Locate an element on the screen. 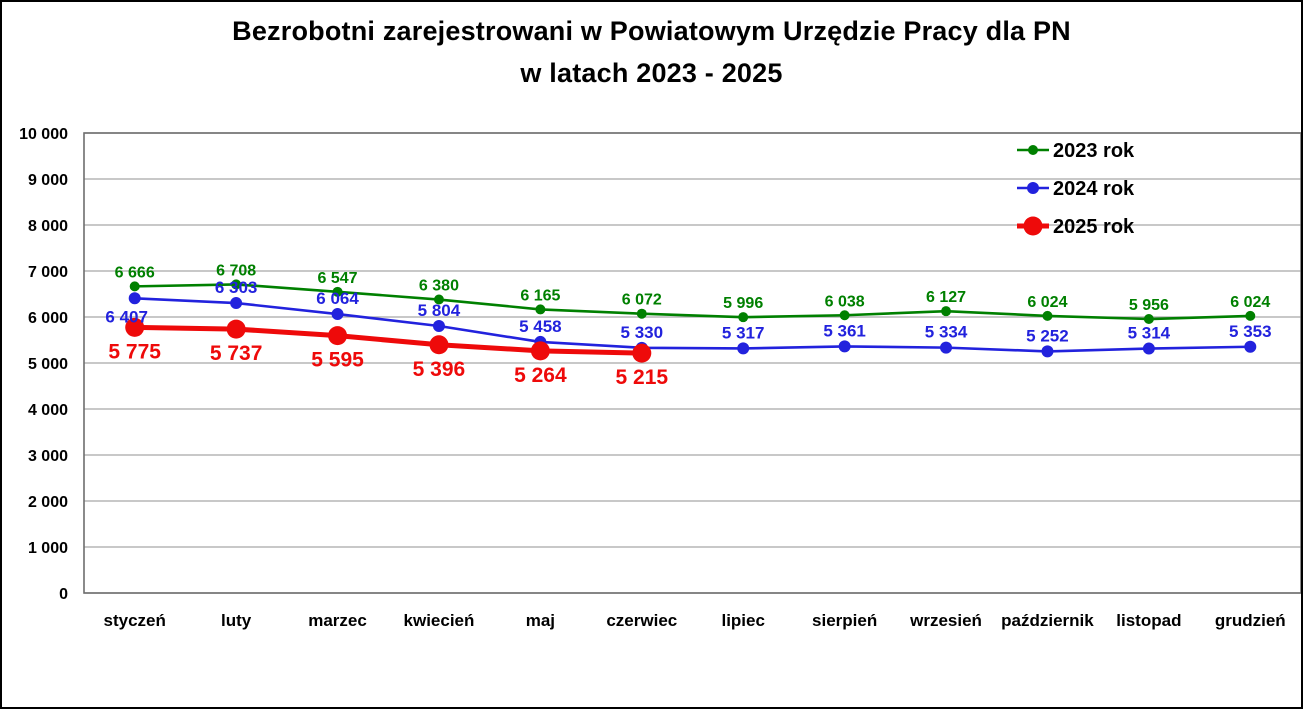 This screenshot has width=1303, height=709. data-point-label-2023-rok: 6 708 is located at coordinates (236, 270).